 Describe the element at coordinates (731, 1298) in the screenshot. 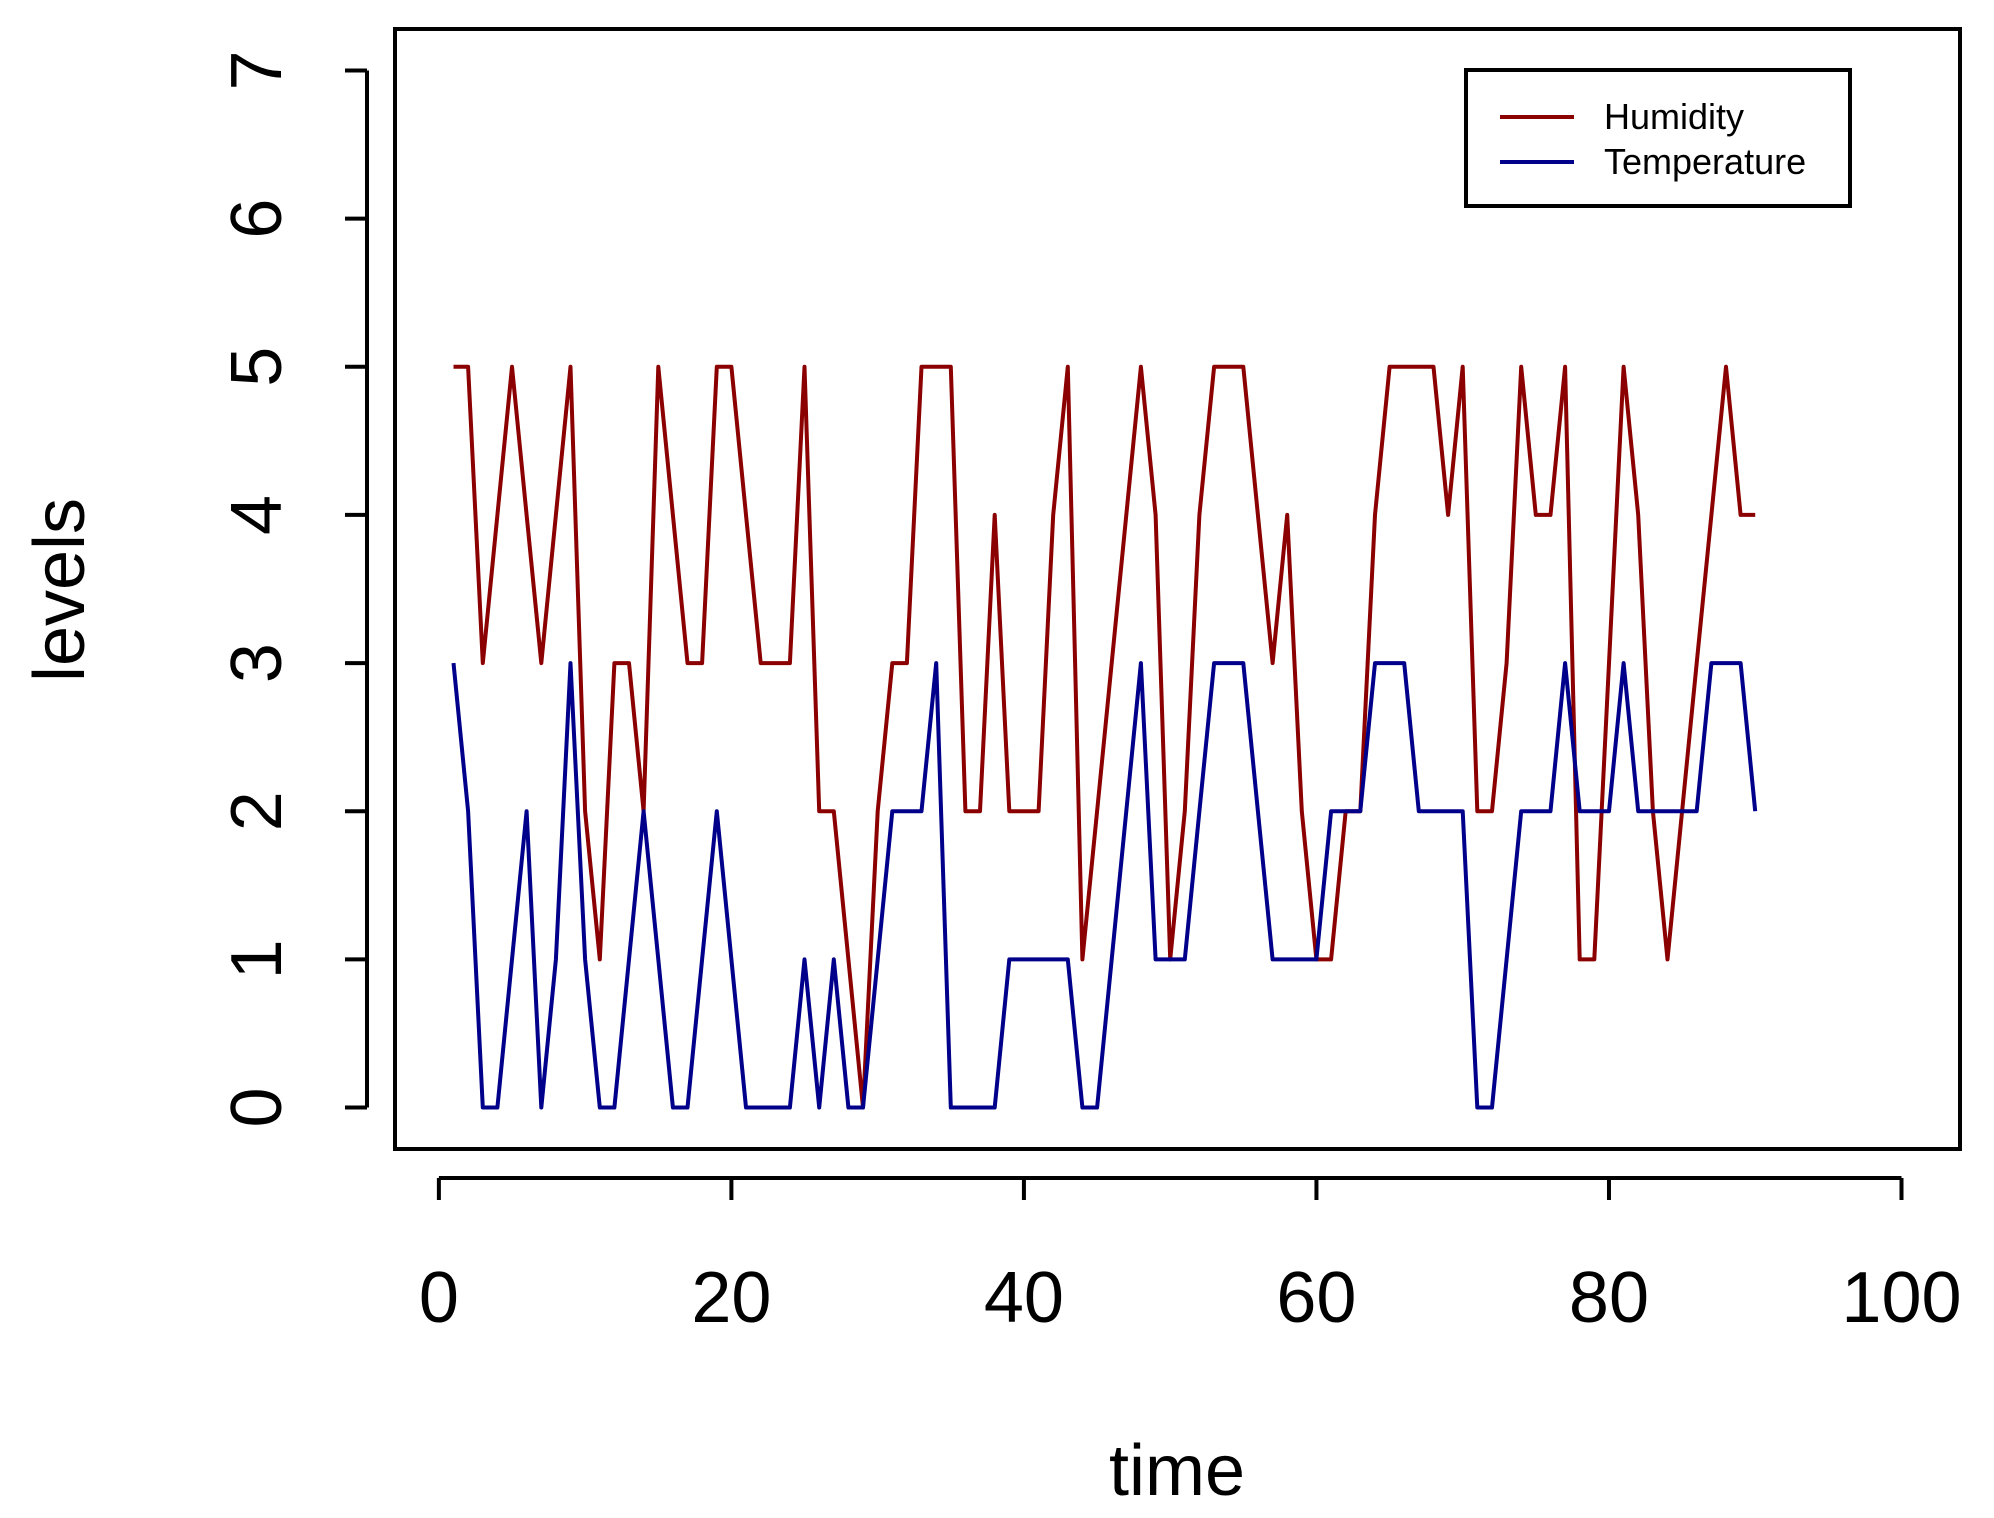

I see `x-tick-label-20: 20` at that location.